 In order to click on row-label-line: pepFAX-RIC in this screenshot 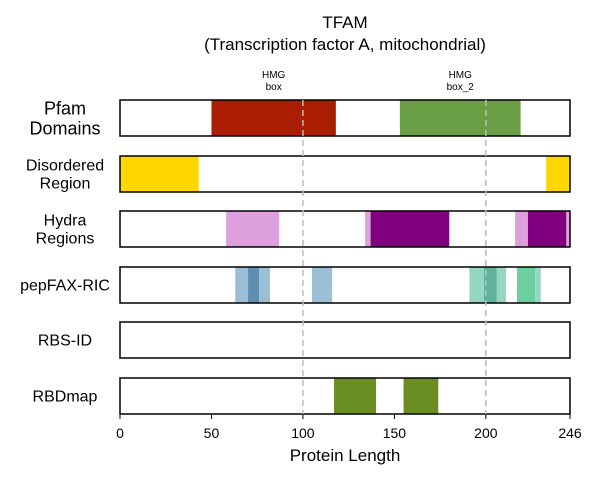, I will do `click(65, 286)`.